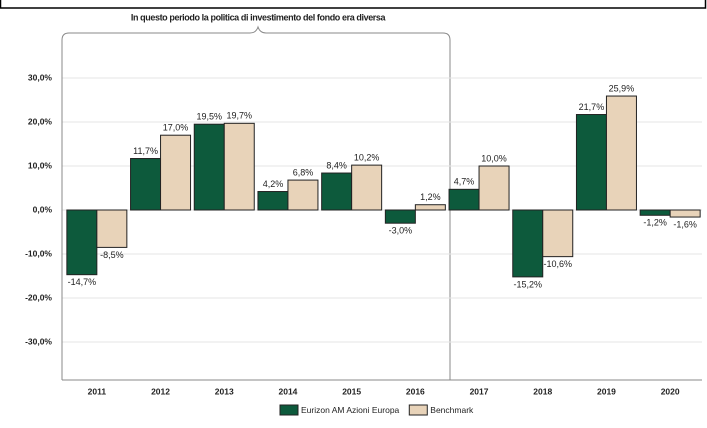 The height and width of the screenshot is (428, 707). Describe the element at coordinates (303, 172) in the screenshot. I see `data-label: 6,8%` at that location.